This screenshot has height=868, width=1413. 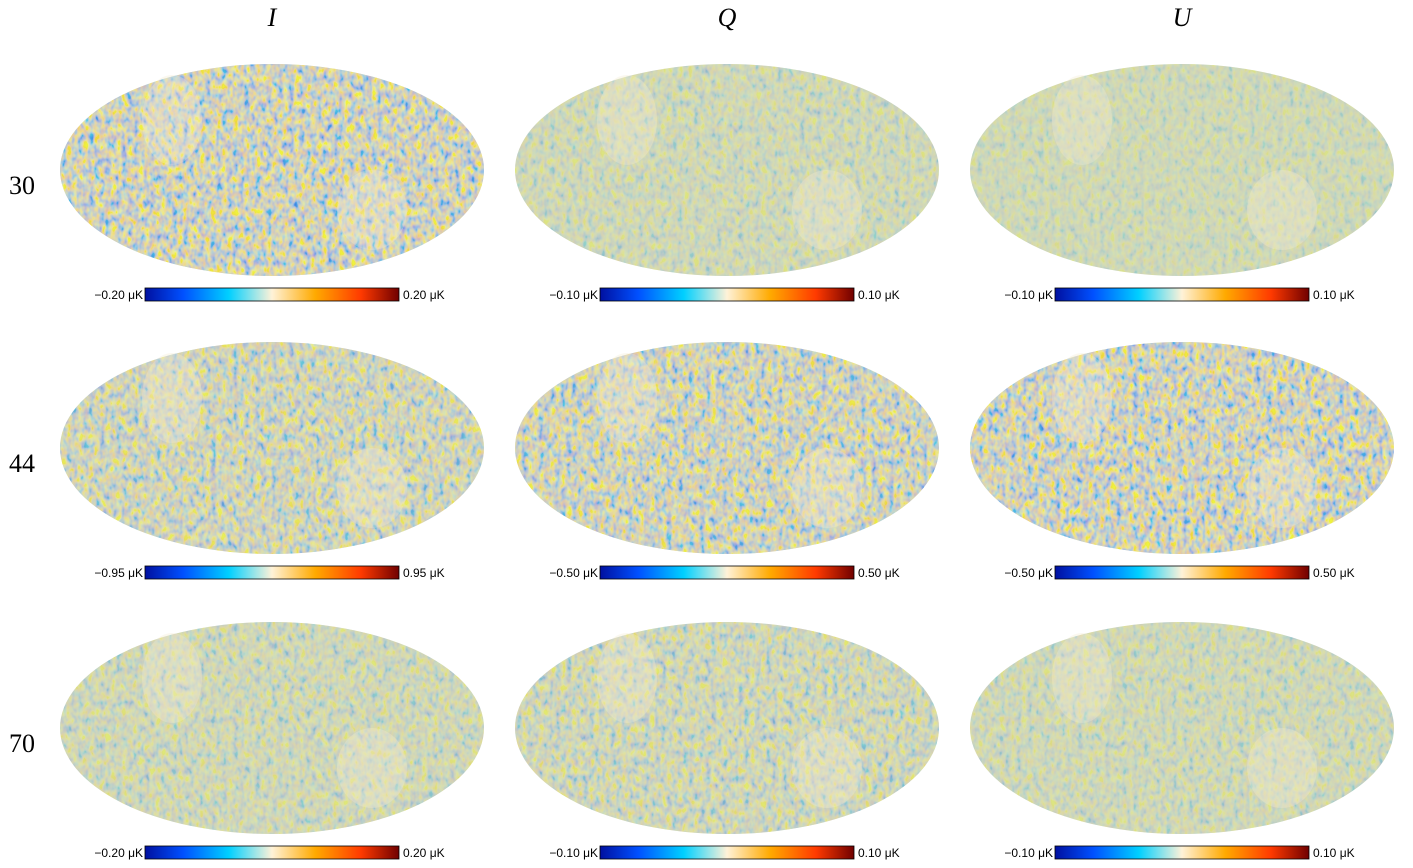 I want to click on row-label: 30, so click(x=22, y=185).